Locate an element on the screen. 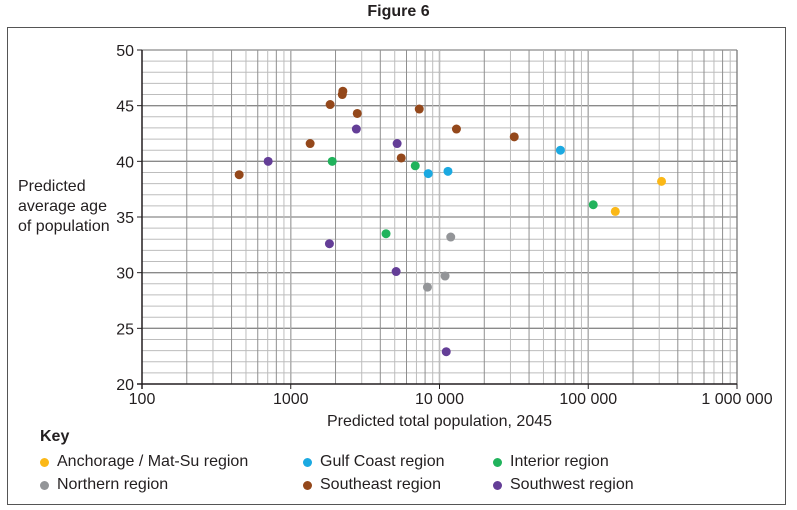 The height and width of the screenshot is (510, 797). y-tick-label: 25 is located at coordinates (125, 329).